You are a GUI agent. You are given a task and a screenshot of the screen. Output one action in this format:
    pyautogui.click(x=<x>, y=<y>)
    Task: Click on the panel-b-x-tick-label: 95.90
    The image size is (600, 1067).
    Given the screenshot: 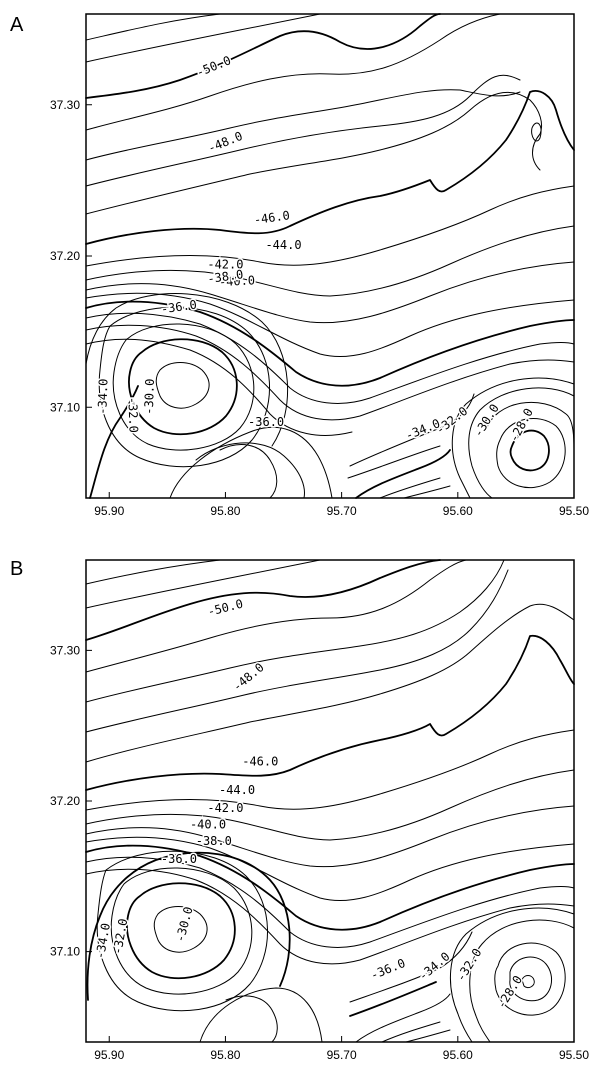 What is the action you would take?
    pyautogui.click(x=109, y=1055)
    